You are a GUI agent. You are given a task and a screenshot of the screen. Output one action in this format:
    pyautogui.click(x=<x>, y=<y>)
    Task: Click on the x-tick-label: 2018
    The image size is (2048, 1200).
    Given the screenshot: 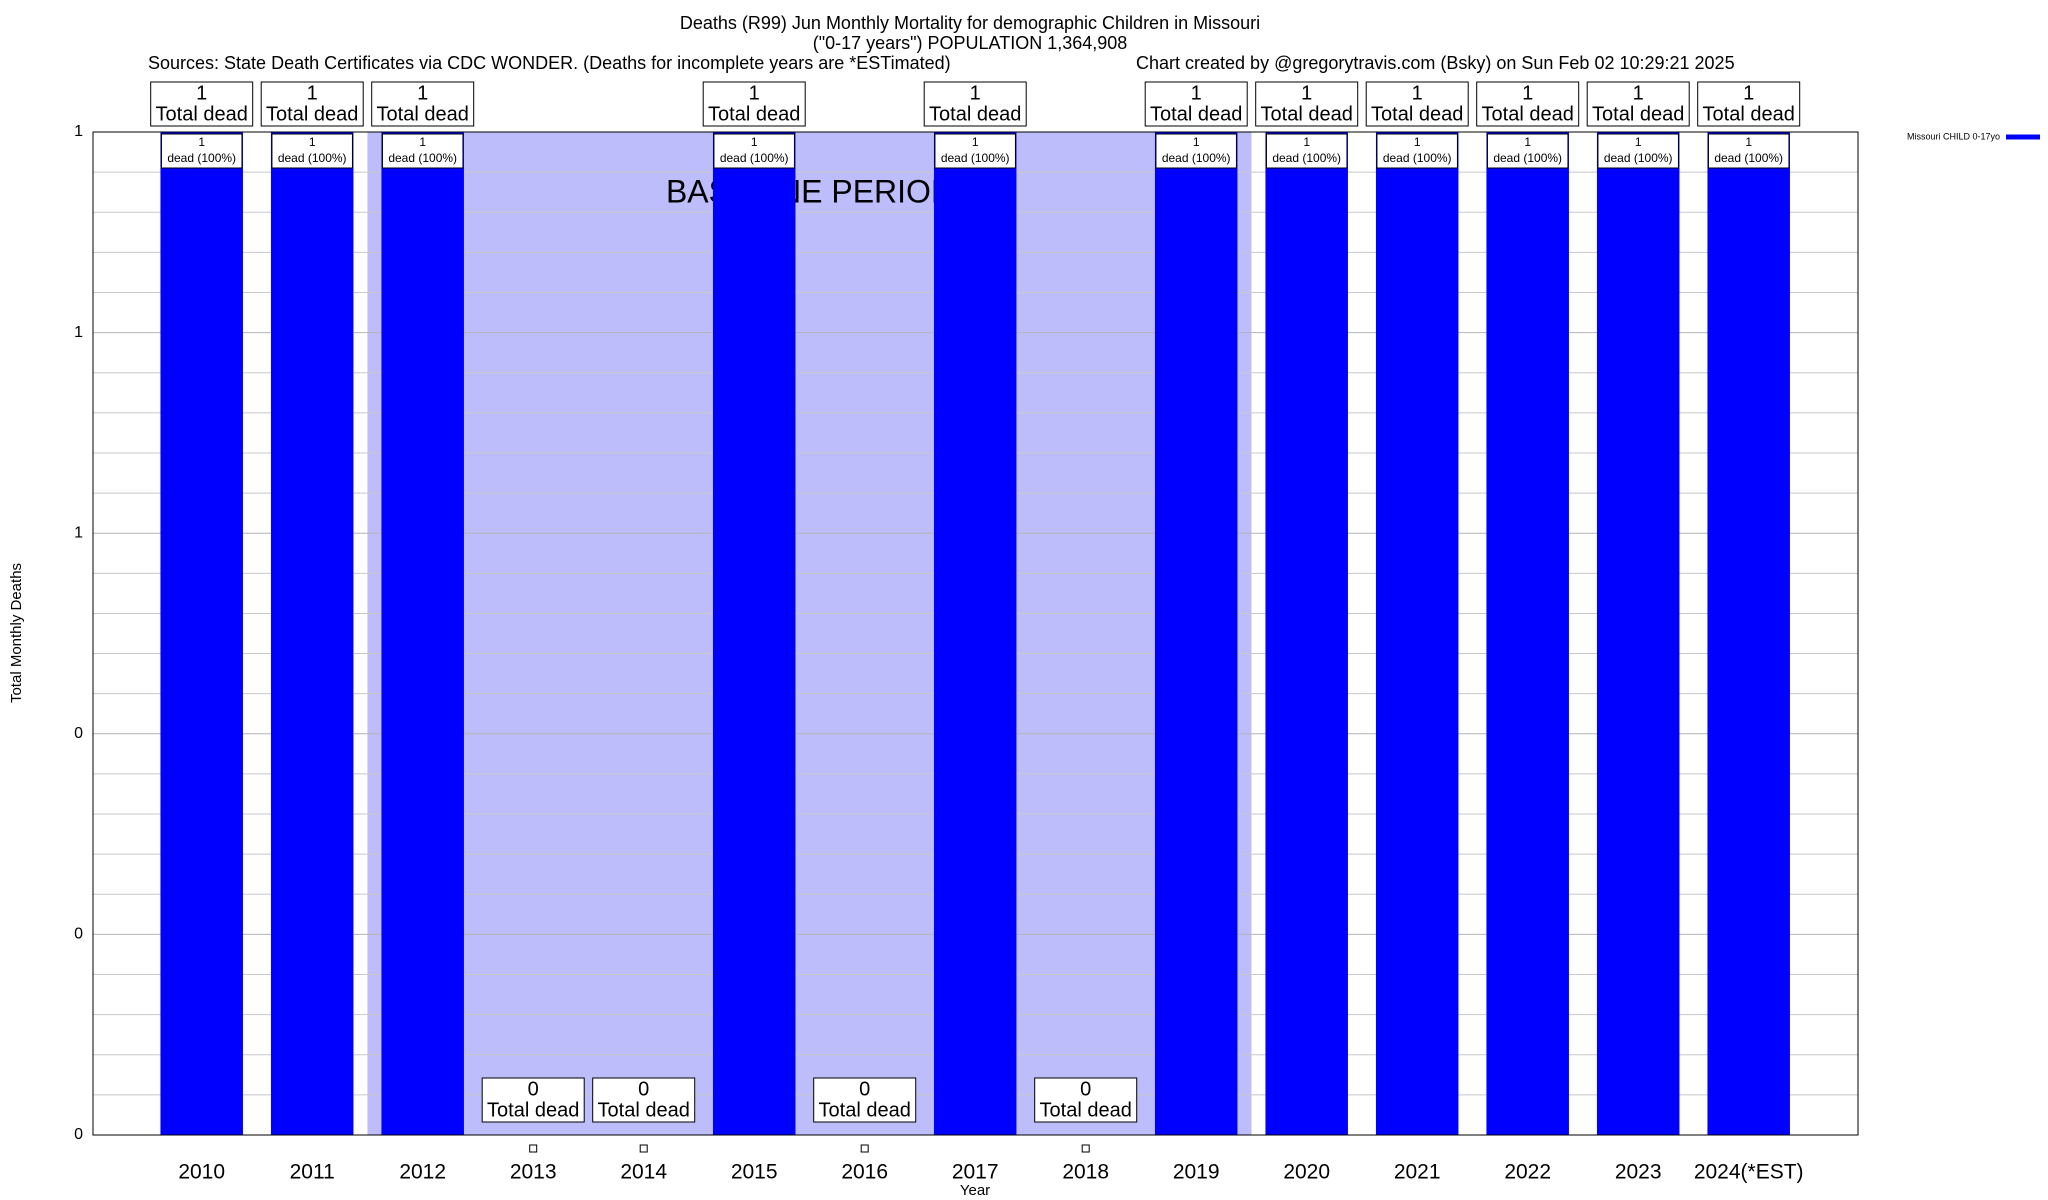 What is the action you would take?
    pyautogui.click(x=1085, y=1172)
    